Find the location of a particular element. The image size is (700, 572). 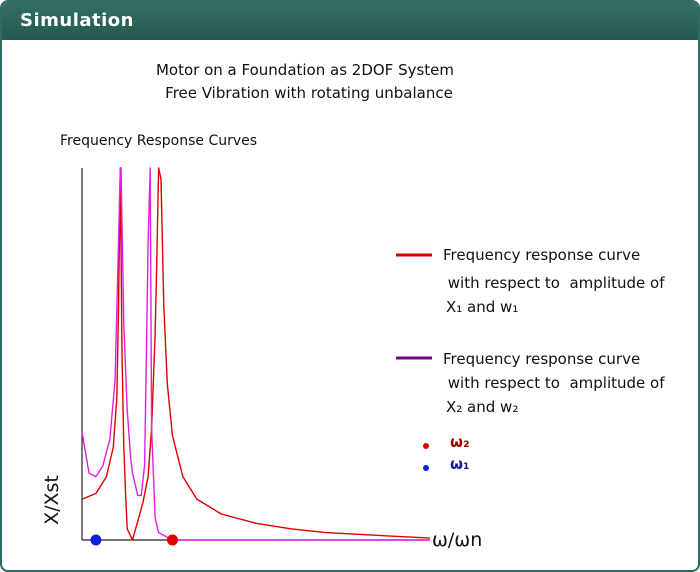

legend-purple-line2: with respect to amplitude of is located at coordinates (554, 383).